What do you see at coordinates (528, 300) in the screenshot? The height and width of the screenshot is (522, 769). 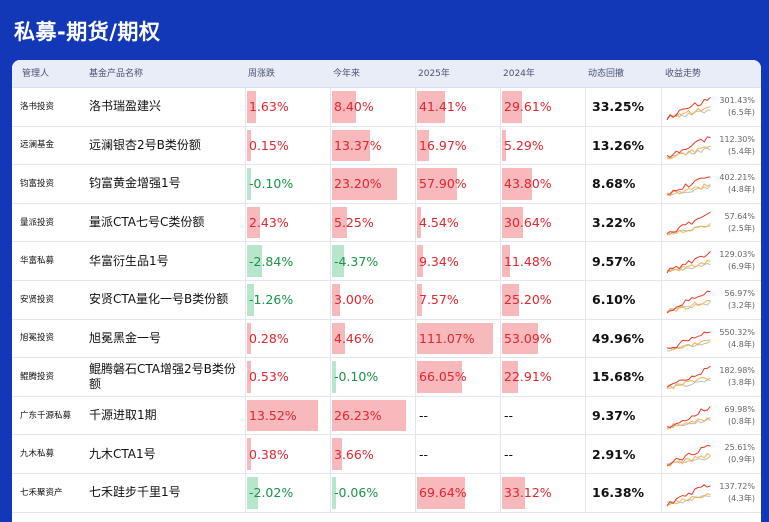 I see `y2024-value: 25.20%` at bounding box center [528, 300].